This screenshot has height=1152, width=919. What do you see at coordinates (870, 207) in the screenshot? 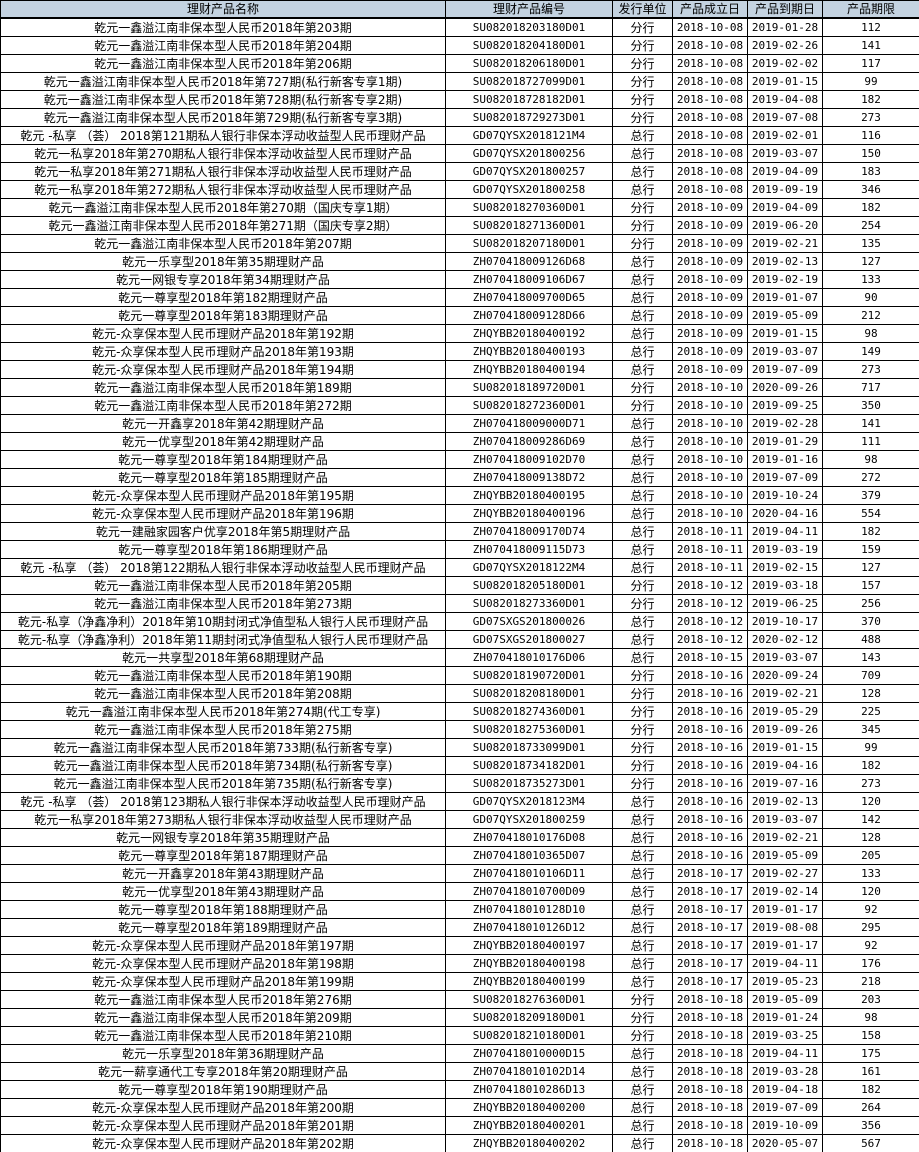
I see `term-cell: 182` at bounding box center [870, 207].